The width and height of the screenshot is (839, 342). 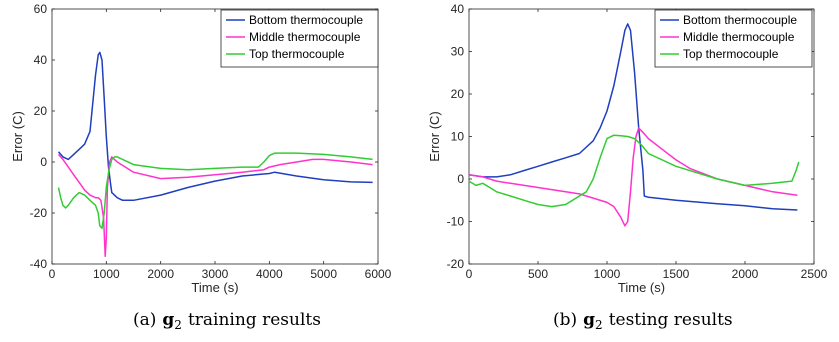 I want to click on y-tick-label: 10, so click(x=458, y=137).